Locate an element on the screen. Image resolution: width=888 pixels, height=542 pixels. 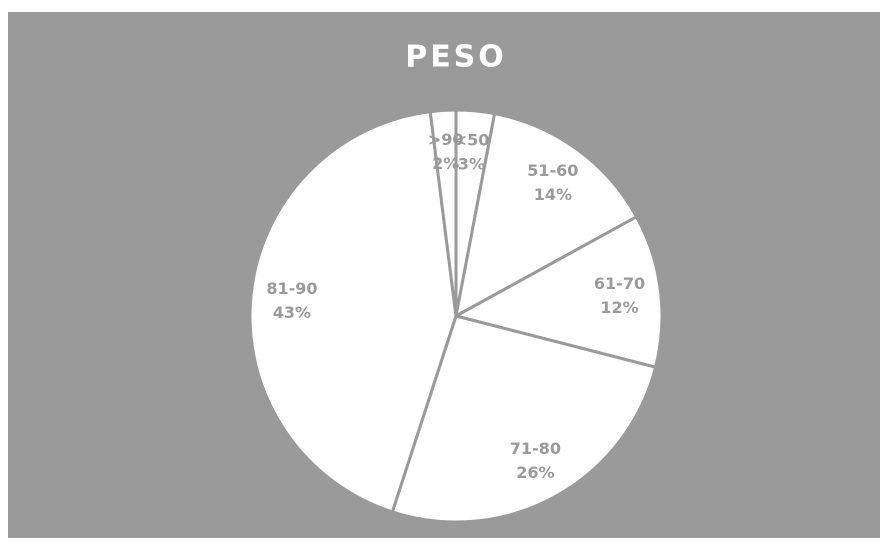
slice-value-label: 43% is located at coordinates (292, 312).